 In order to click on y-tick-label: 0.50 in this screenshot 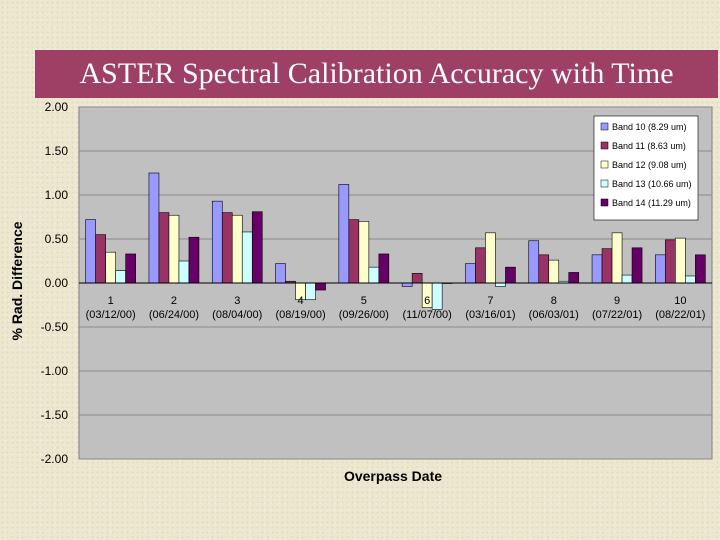, I will do `click(57, 239)`.